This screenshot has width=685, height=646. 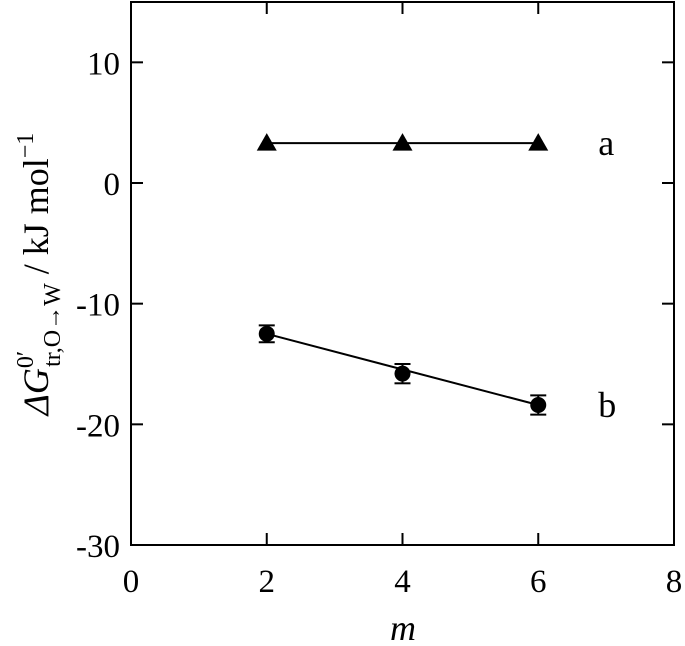 I want to click on x-tick-label: 2, so click(x=267, y=582).